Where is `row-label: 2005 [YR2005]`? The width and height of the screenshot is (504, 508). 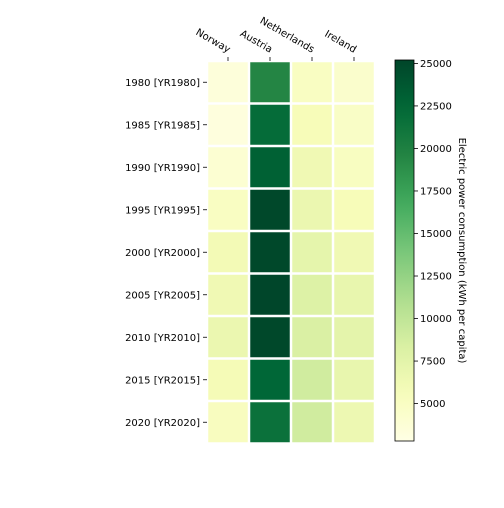
row-label: 2005 [YR2005] is located at coordinates (162, 295).